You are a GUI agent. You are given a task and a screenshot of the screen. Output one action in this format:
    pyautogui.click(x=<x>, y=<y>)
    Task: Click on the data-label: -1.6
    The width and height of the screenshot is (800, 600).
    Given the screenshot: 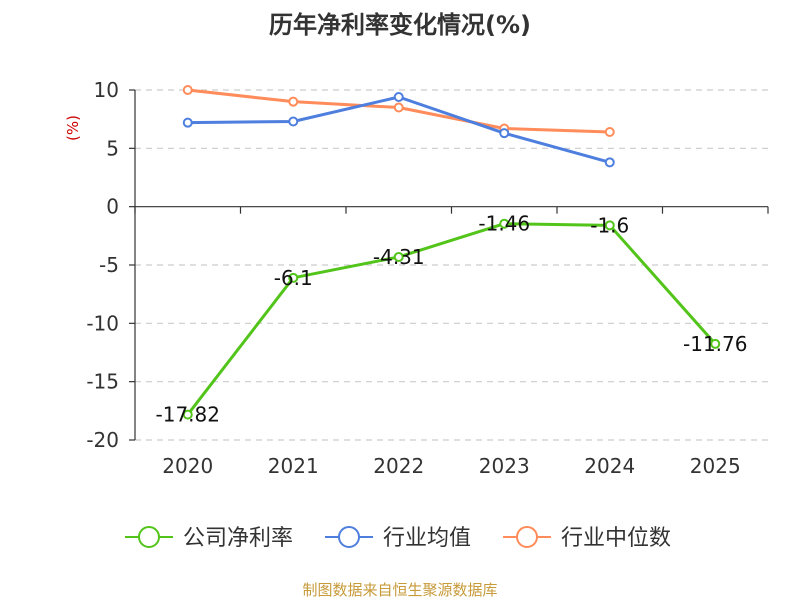 What is the action you would take?
    pyautogui.click(x=609, y=225)
    